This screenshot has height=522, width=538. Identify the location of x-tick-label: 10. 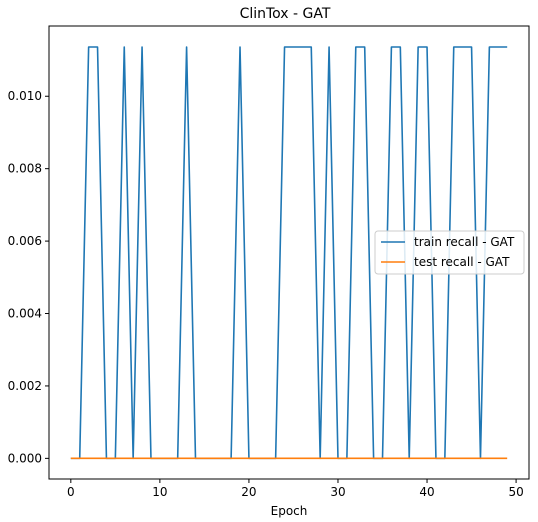
(159, 492).